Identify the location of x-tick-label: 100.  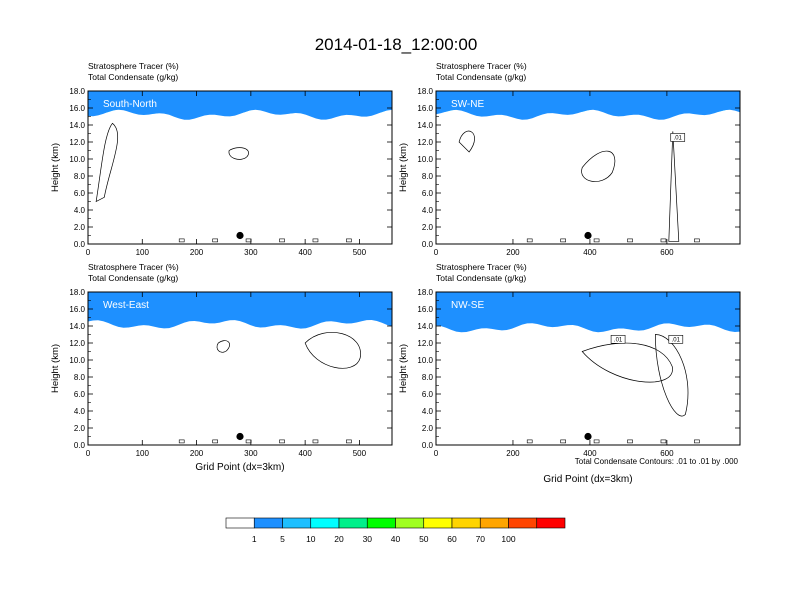
(143, 252).